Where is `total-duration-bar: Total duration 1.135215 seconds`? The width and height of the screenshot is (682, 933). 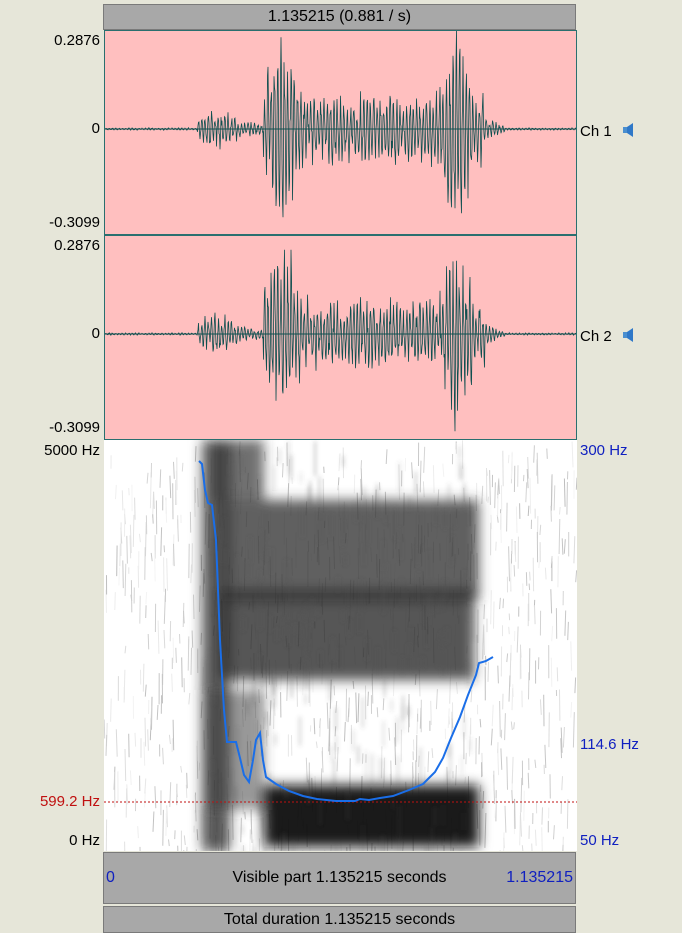
total-duration-bar: Total duration 1.135215 seconds is located at coordinates (339, 919).